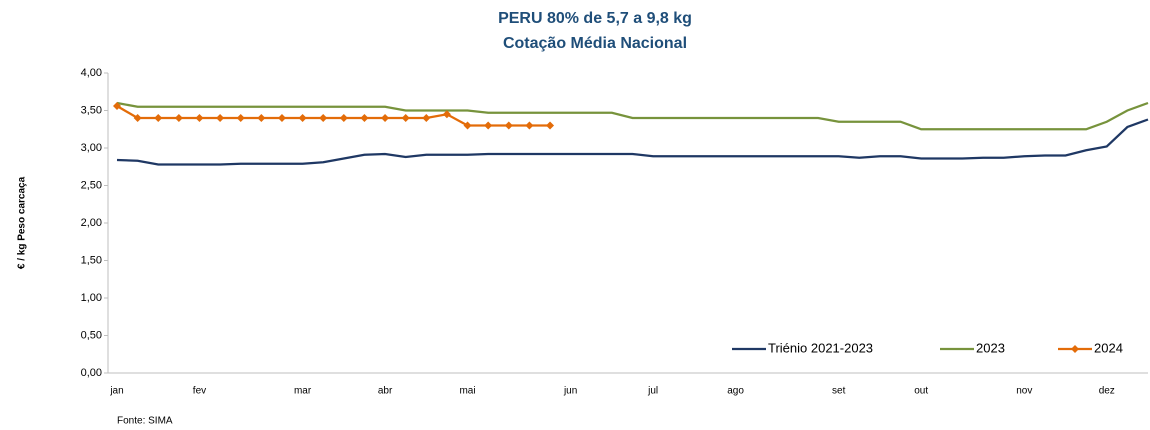 The width and height of the screenshot is (1150, 430). I want to click on legend-label: 2023, so click(990, 347).